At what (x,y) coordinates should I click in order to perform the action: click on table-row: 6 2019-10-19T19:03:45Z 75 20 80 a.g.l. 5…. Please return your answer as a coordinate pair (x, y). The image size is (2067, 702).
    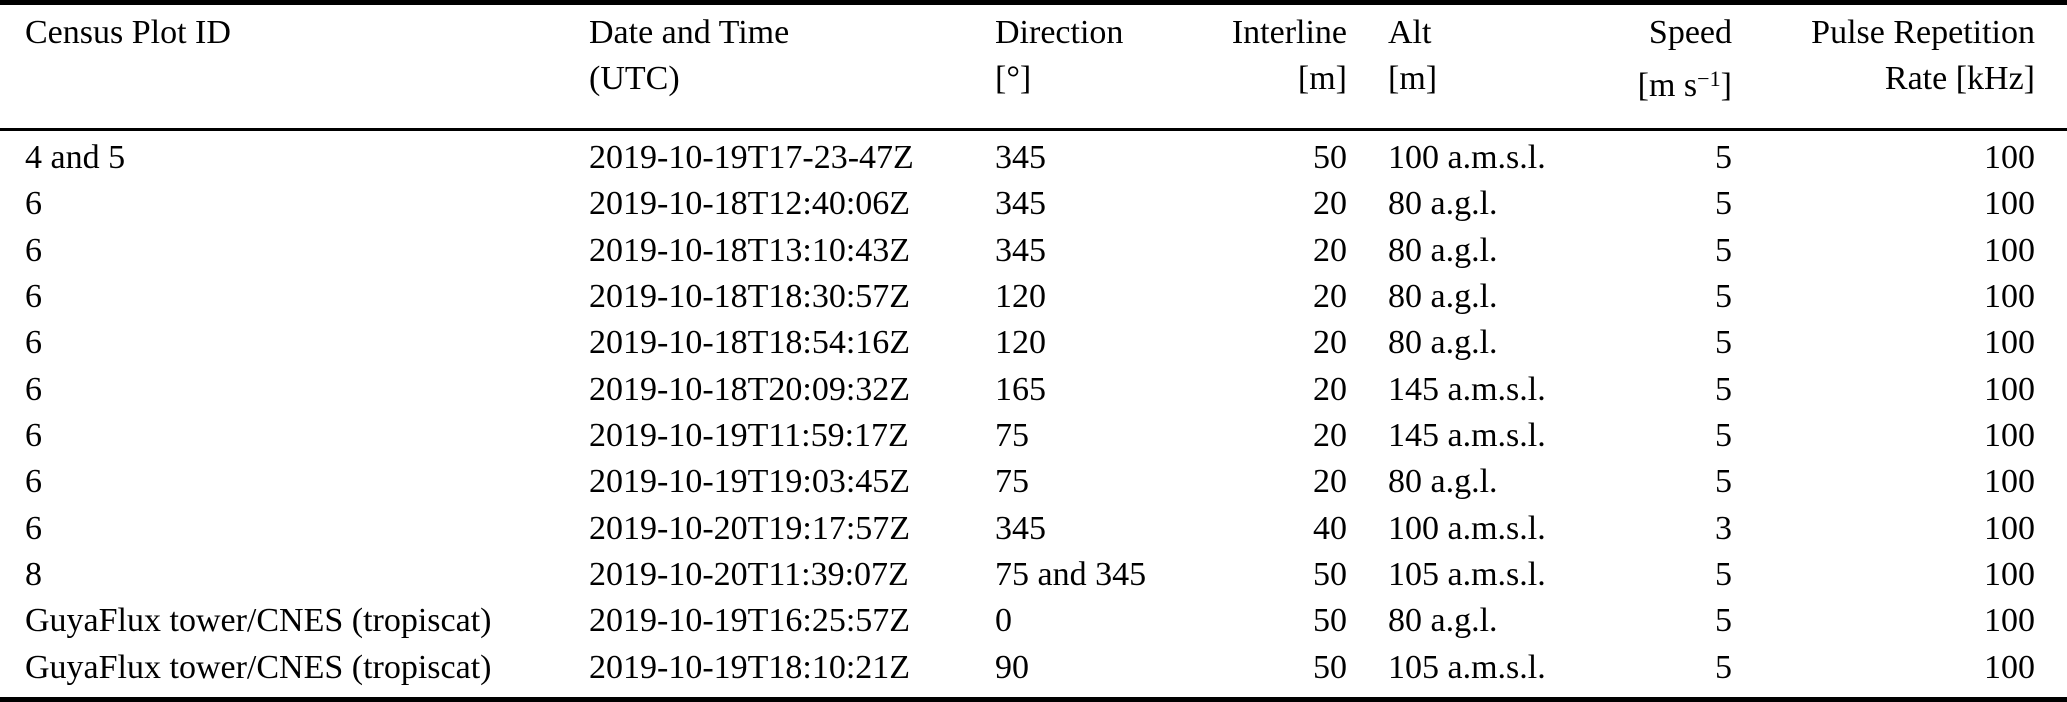
    Looking at the image, I should click on (1033, 482).